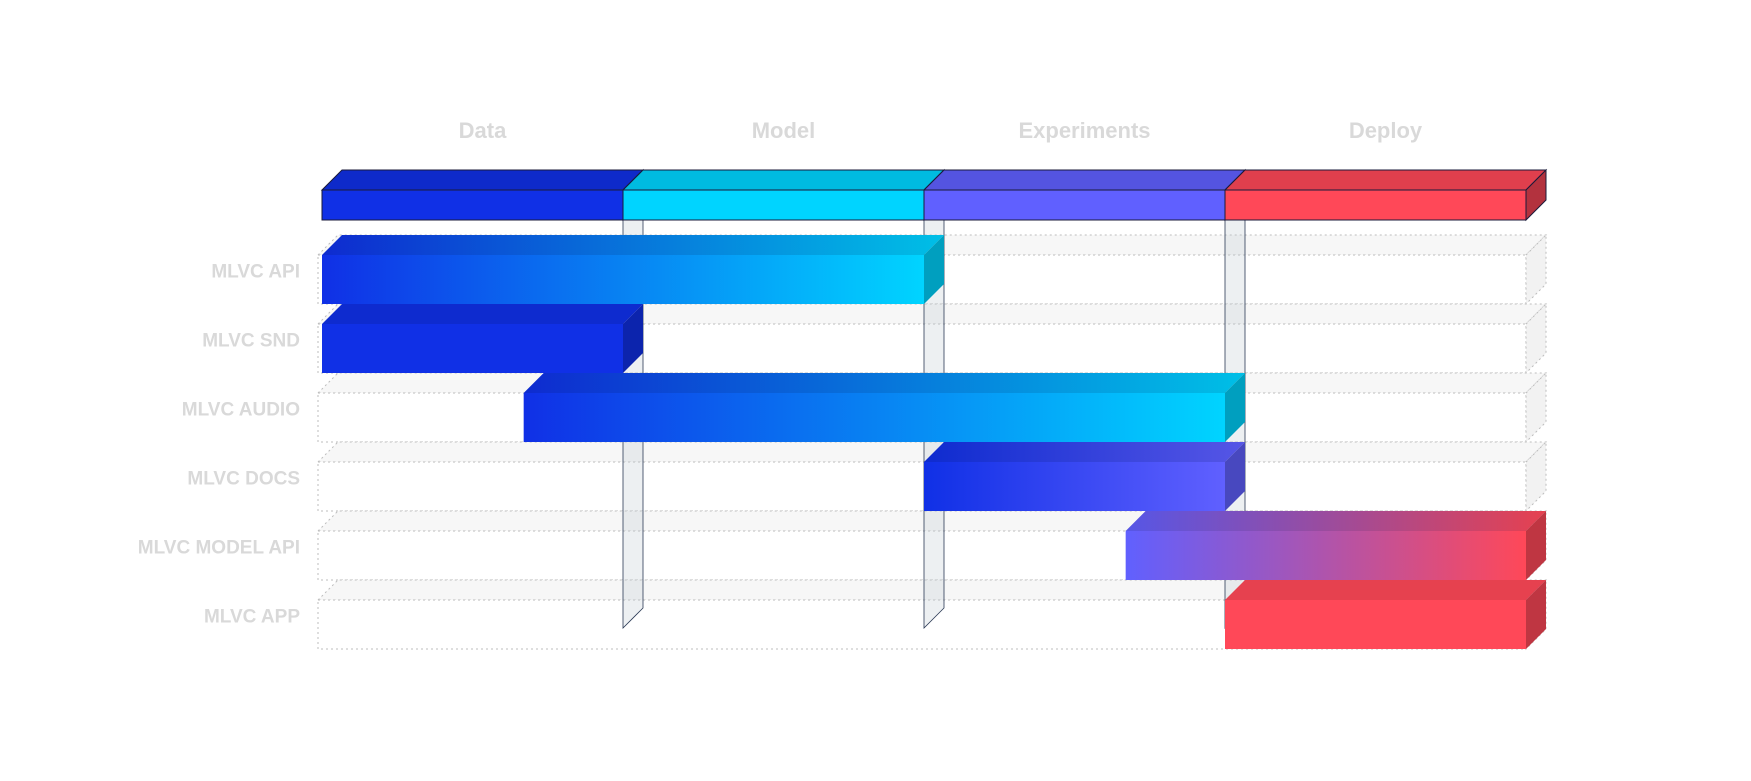 The width and height of the screenshot is (1751, 781). What do you see at coordinates (1084, 130) in the screenshot?
I see `phase-label: Experiments` at bounding box center [1084, 130].